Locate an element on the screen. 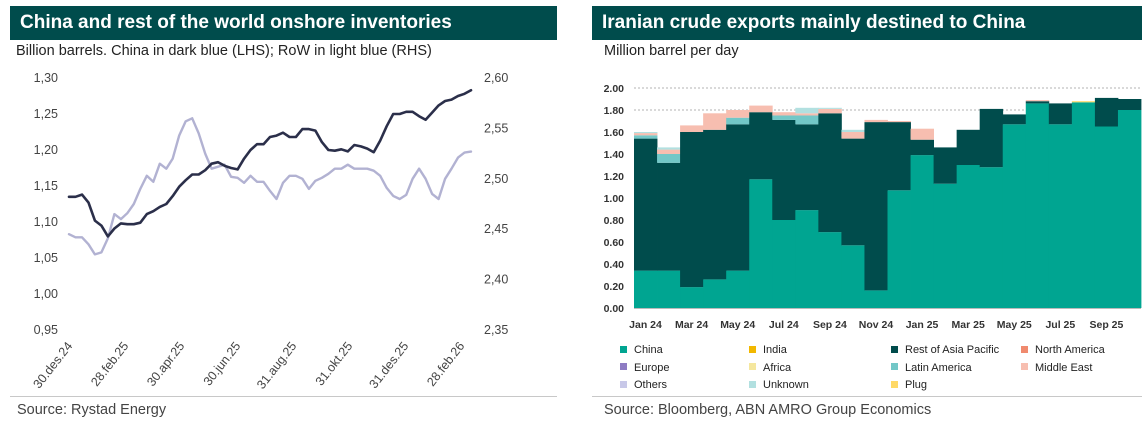 The image size is (1147, 427). y-axis-tick-label: 0.20 is located at coordinates (614, 287).